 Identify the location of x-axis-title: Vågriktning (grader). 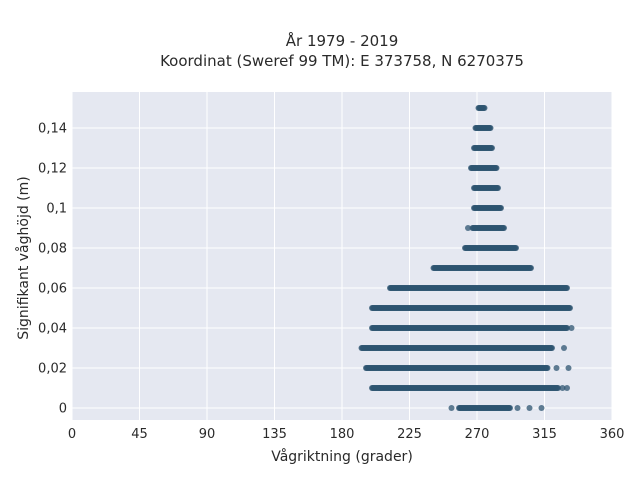
(342, 456).